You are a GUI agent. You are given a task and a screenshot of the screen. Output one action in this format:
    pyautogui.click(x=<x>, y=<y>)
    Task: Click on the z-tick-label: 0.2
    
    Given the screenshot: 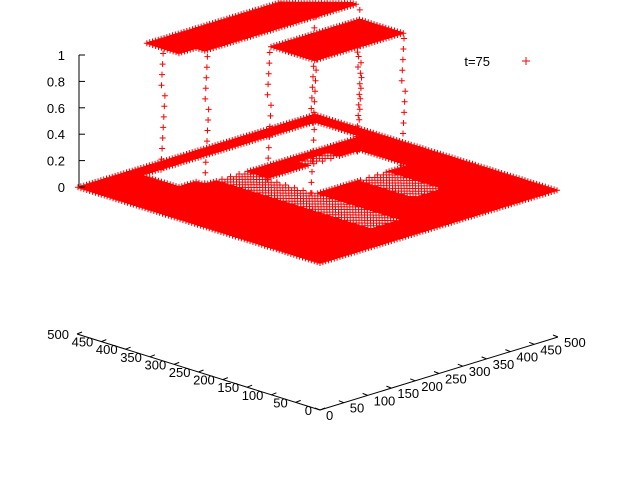 What is the action you would take?
    pyautogui.click(x=56, y=161)
    